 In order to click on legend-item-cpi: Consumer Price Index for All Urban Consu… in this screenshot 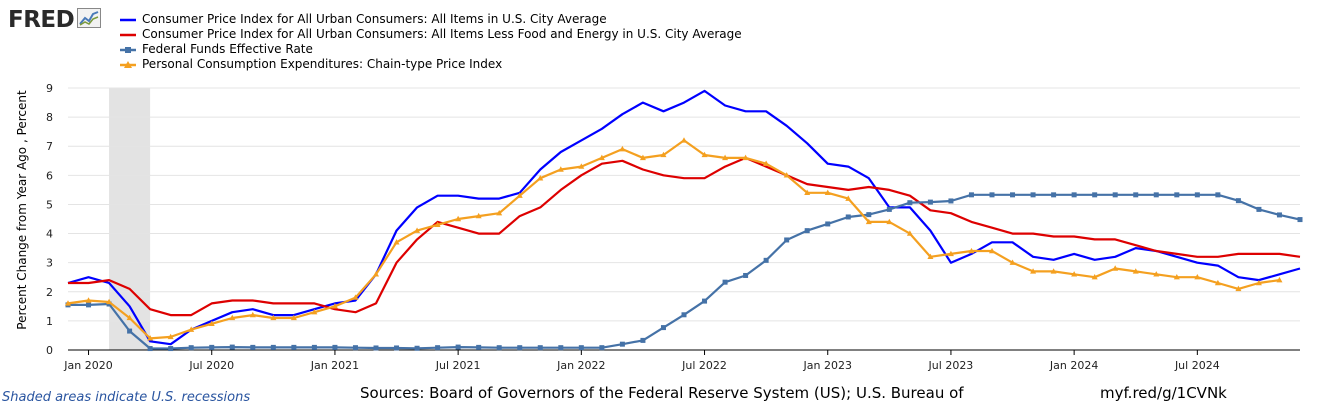, I will do `click(431, 19)`.